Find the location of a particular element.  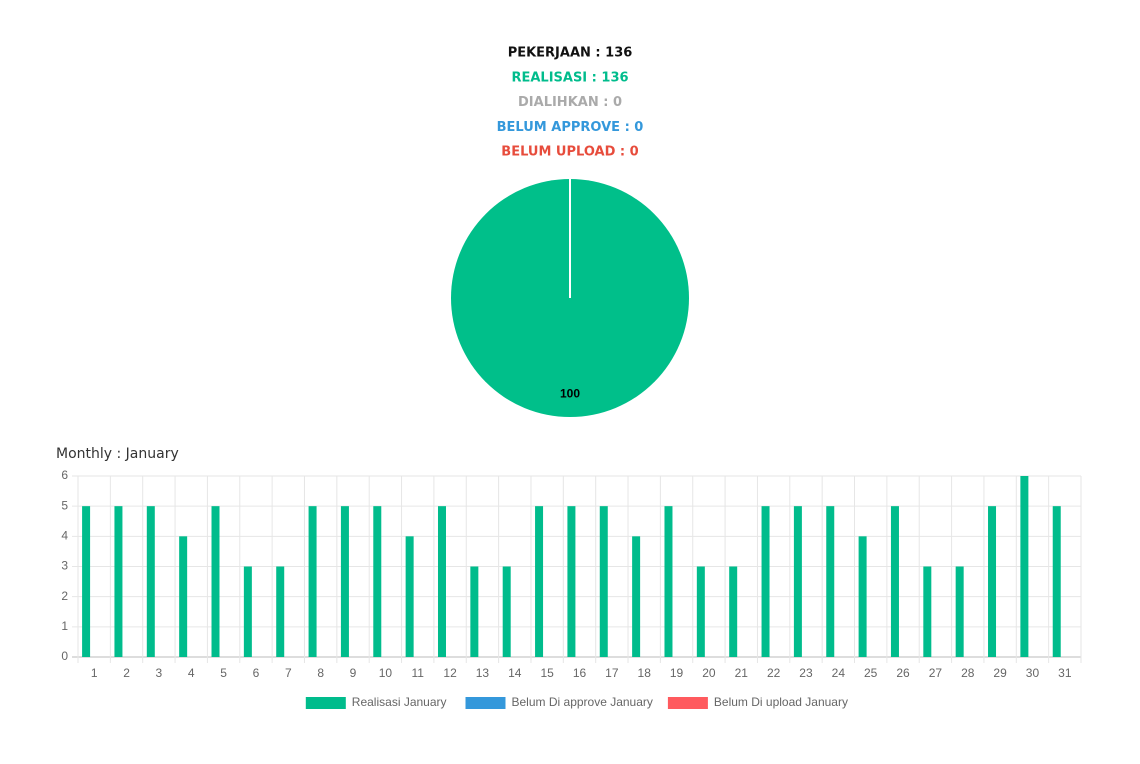

x-tick-label: 29 is located at coordinates (1000, 673).